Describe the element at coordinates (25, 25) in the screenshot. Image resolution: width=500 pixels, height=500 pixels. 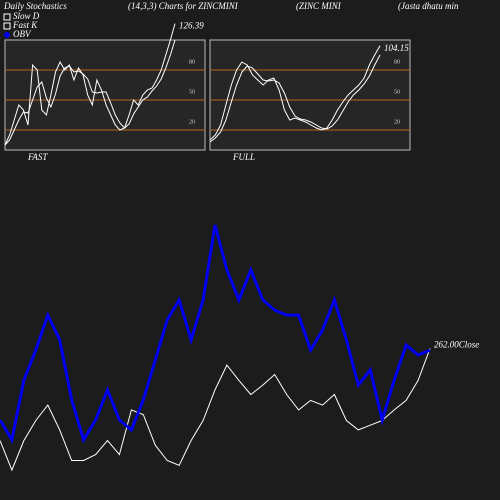
I see `legend-label: Fast K` at that location.